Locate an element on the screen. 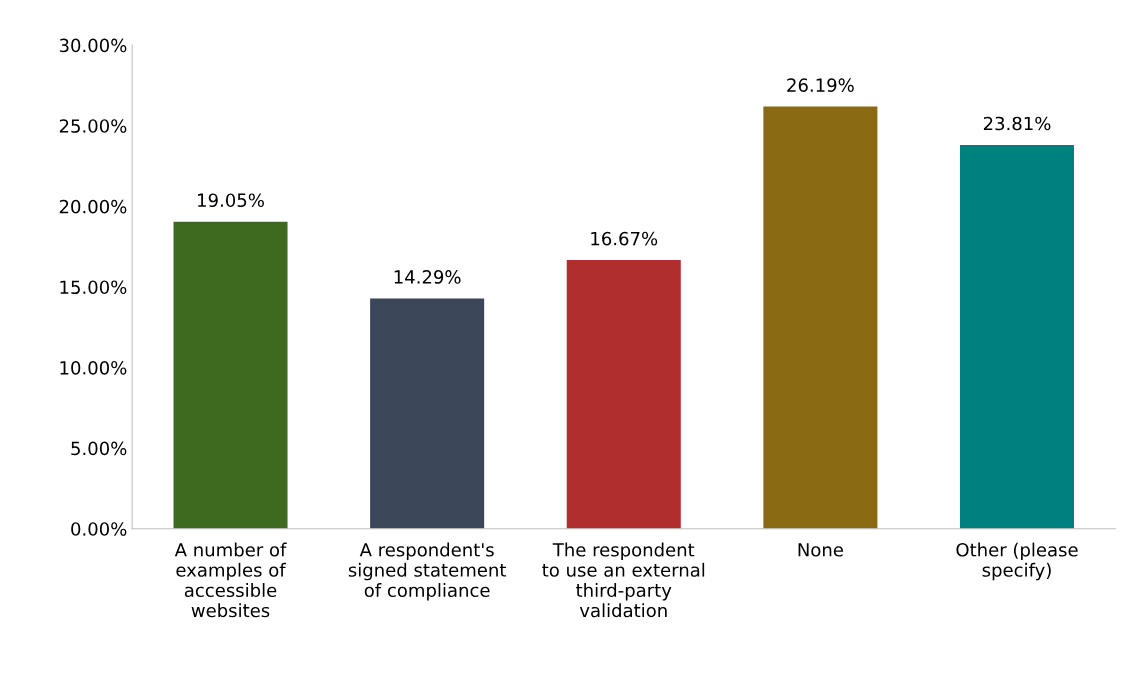 This screenshot has height=684, width=1130. x-tick-label: A respondent's signed statement of compliance is located at coordinates (427, 571).